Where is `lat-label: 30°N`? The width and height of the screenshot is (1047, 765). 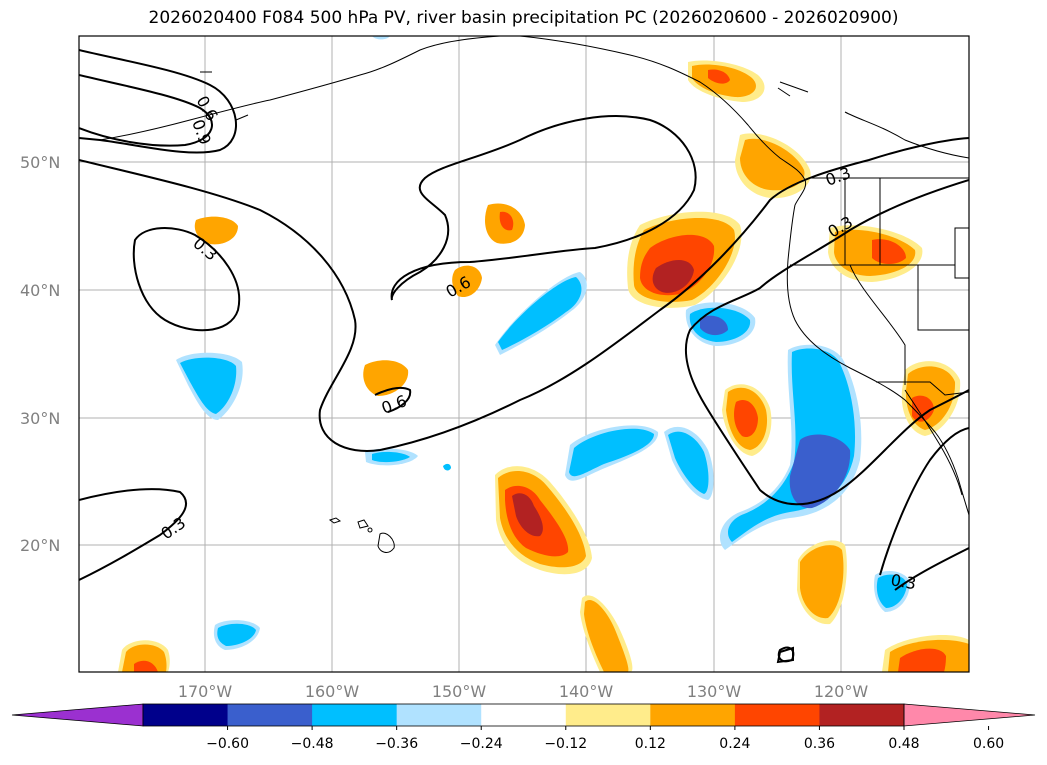
lat-label: 30°N is located at coordinates (40, 418).